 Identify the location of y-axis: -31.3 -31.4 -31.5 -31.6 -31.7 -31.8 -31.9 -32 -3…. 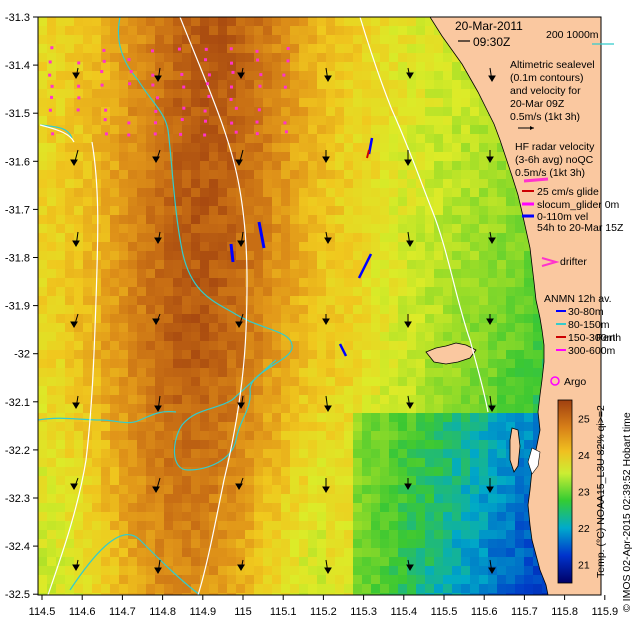
(21, 306).